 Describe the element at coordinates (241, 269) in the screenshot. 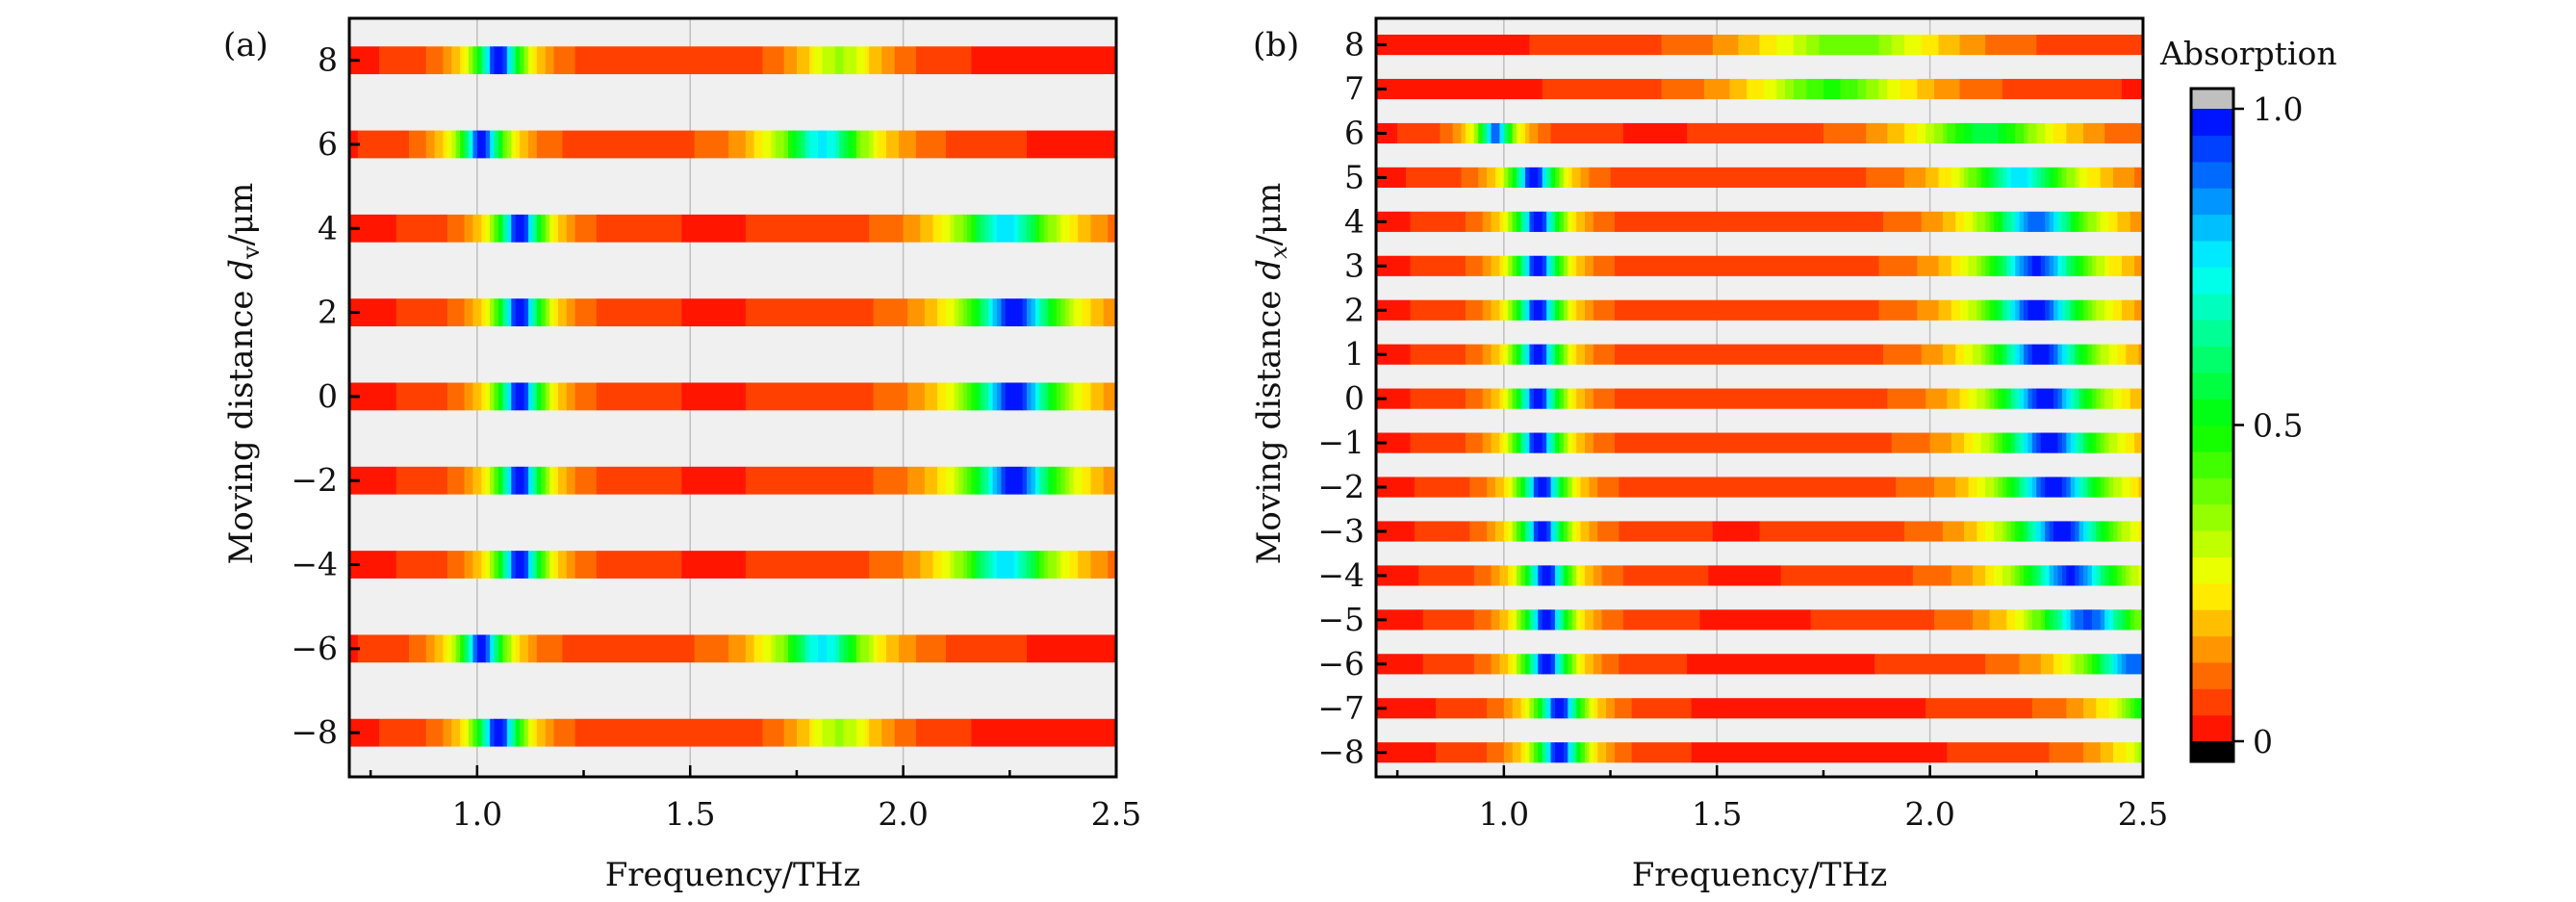

I see `y-axis-title-var: d` at that location.